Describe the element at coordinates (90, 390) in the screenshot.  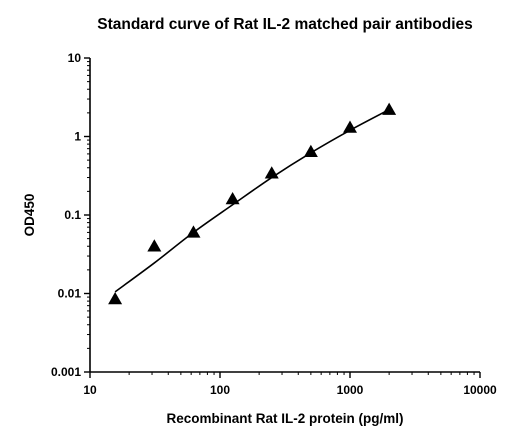
I see `x-tick-label: 10` at that location.